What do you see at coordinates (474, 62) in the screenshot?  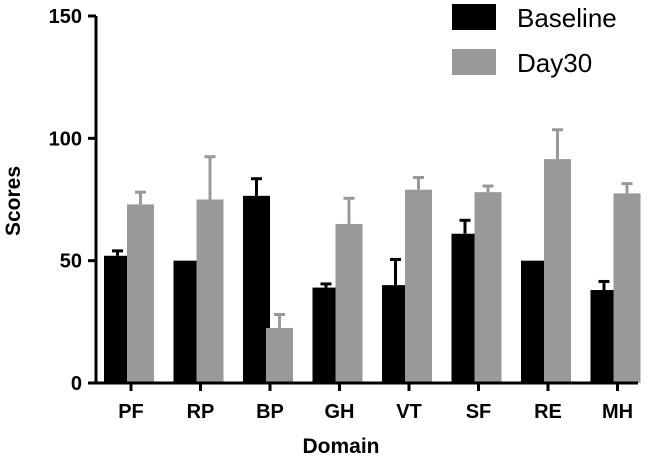 I see `legend-swatch-day30` at bounding box center [474, 62].